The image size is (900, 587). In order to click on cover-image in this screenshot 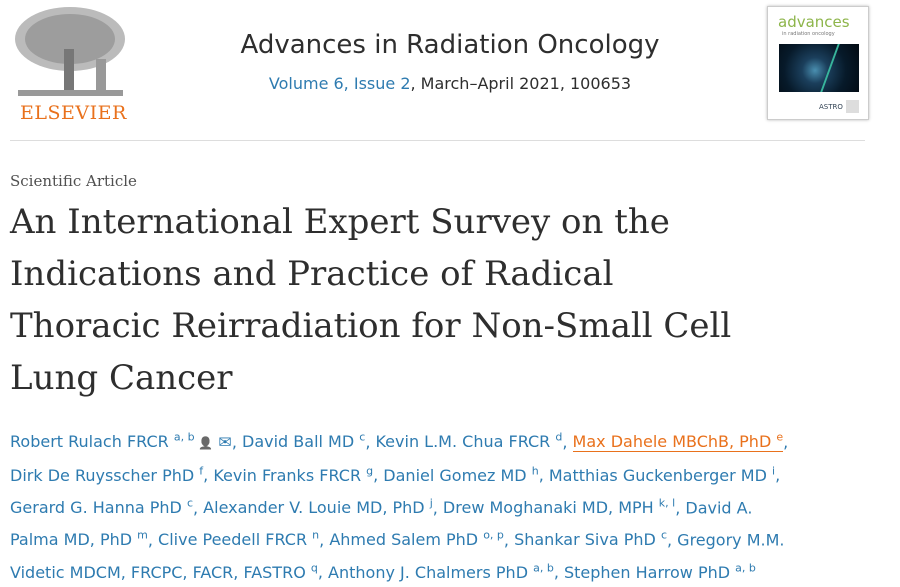, I will do `click(819, 68)`.